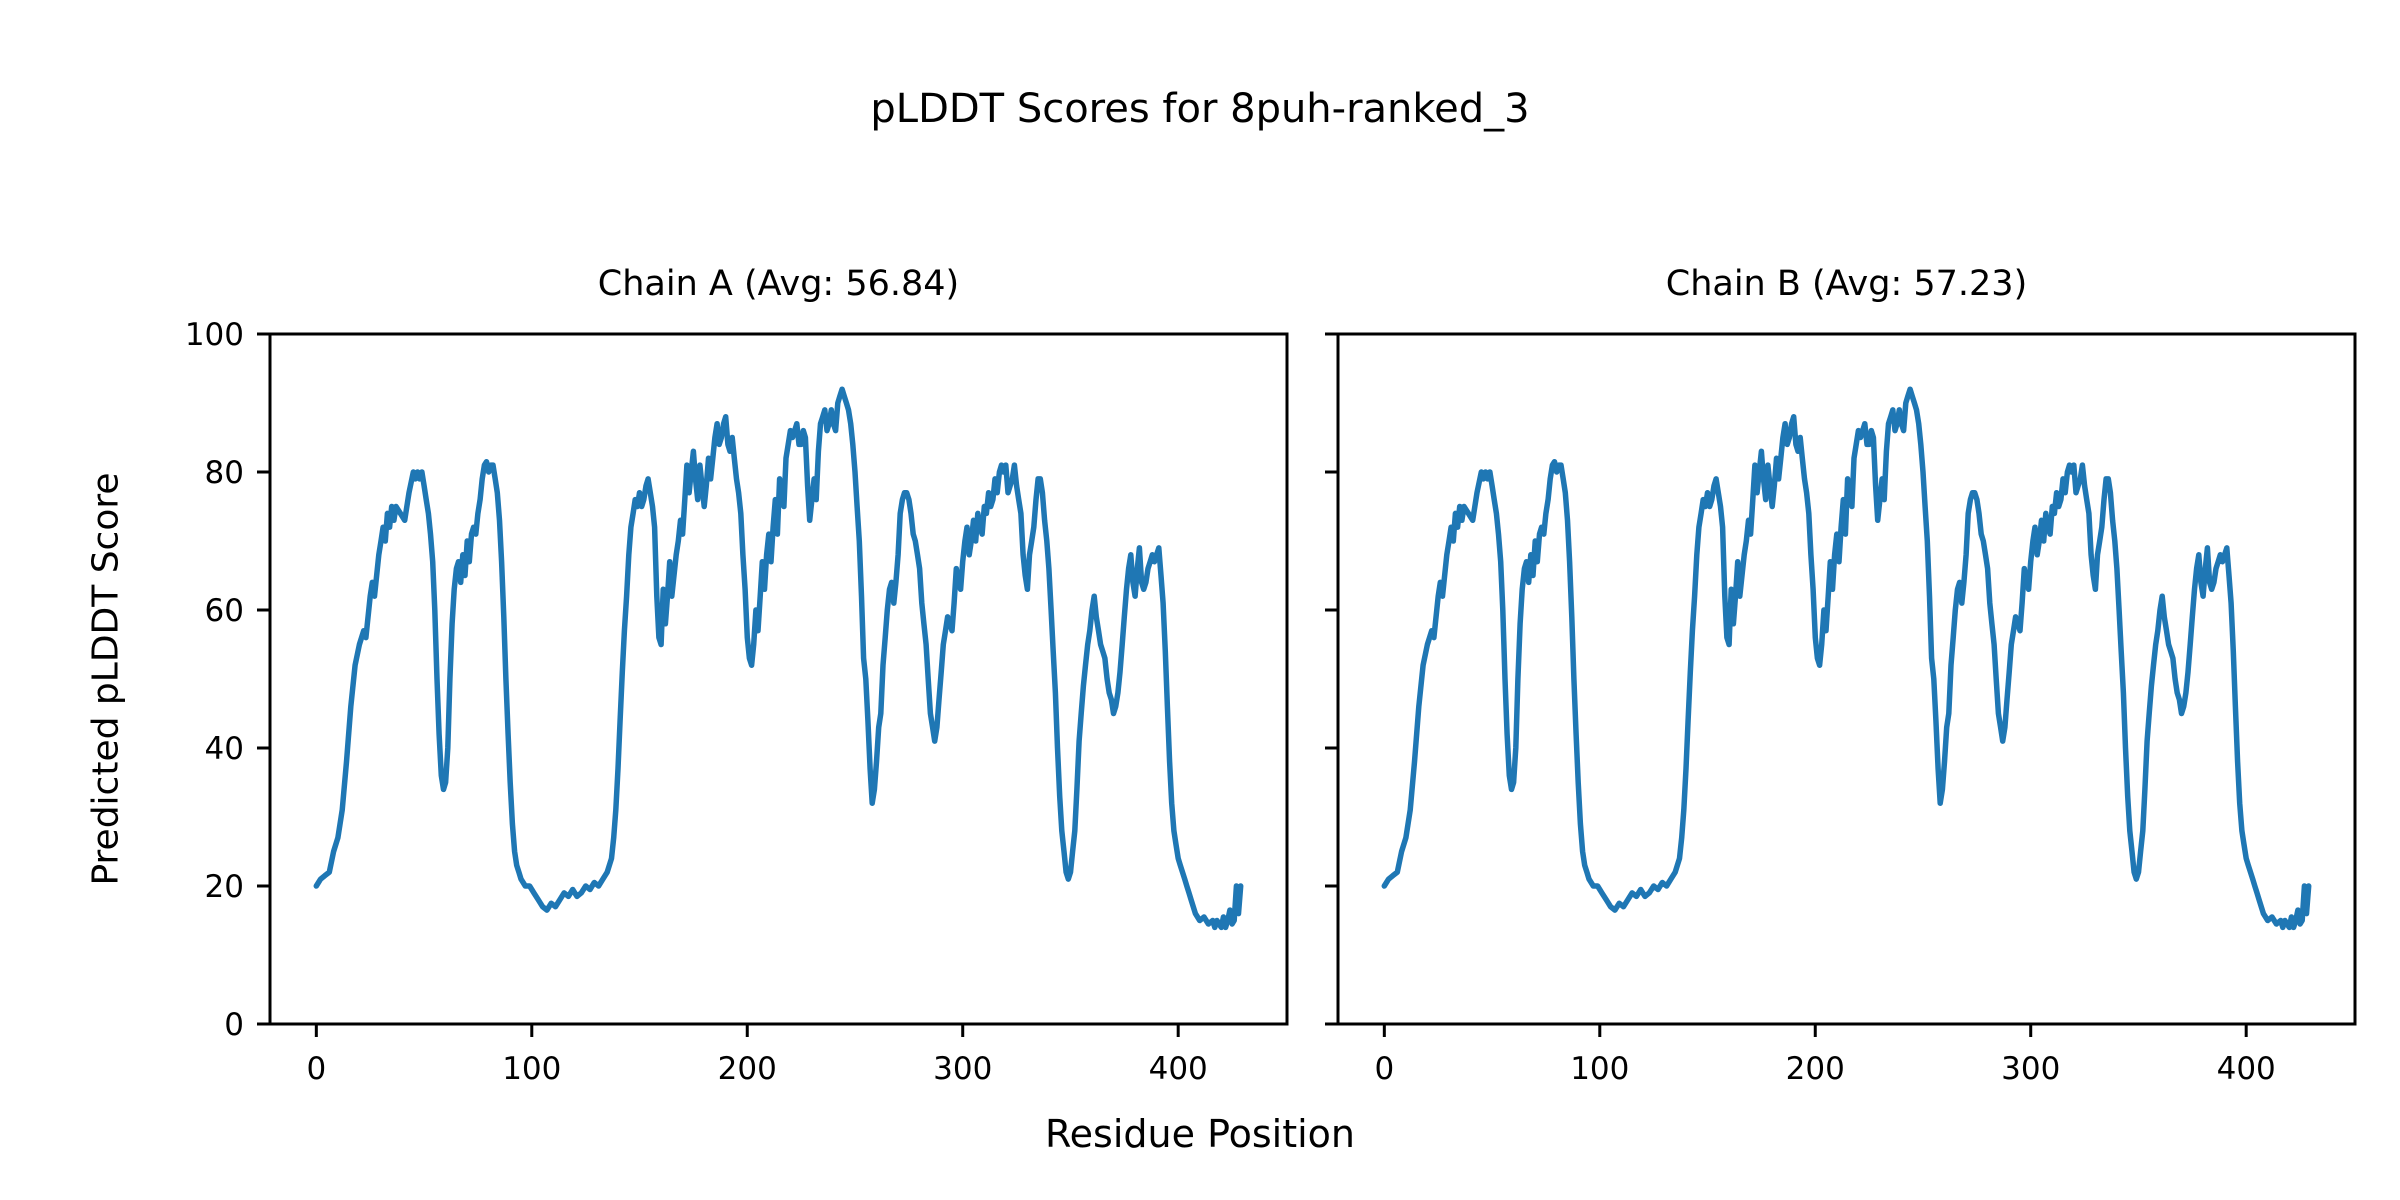  I want to click on subplot-title-chain-a: Chain A (Avg: 56.84), so click(778, 284).